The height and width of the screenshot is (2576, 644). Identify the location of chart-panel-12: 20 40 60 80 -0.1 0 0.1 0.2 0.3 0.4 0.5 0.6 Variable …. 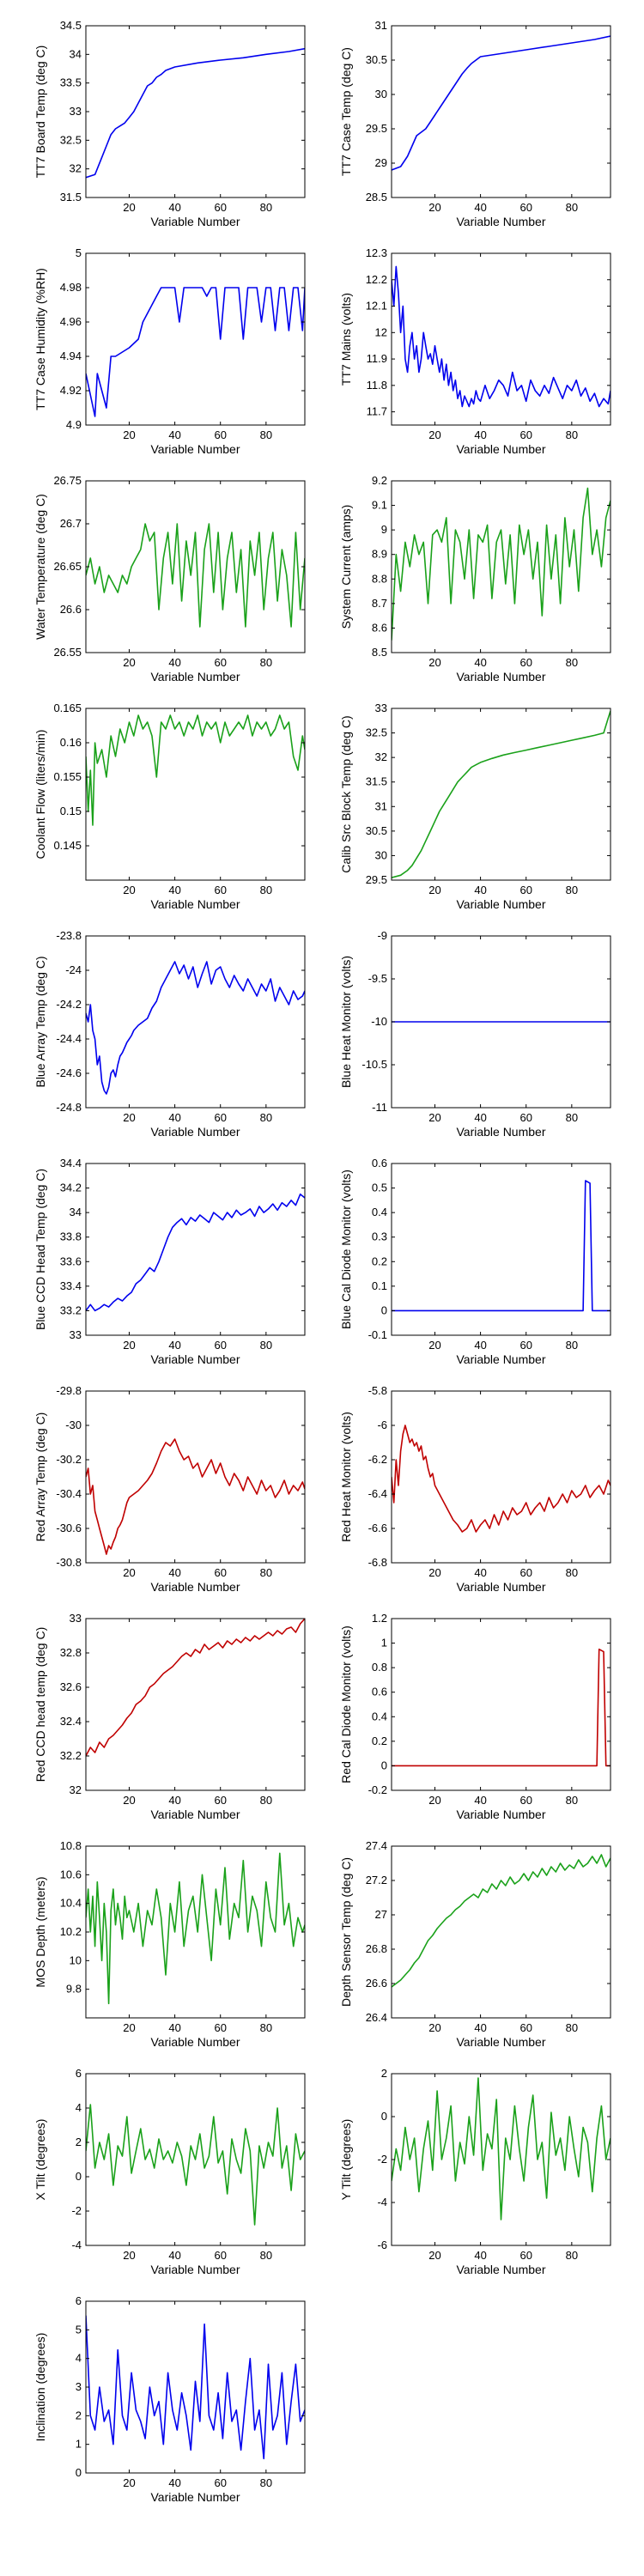
(475, 1261).